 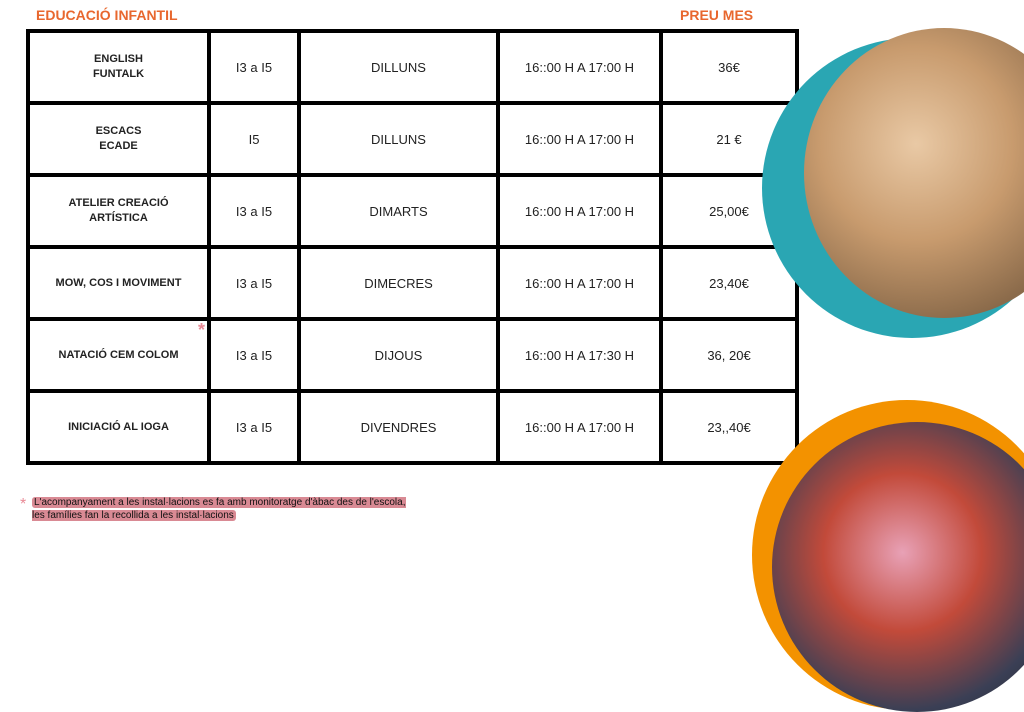 I want to click on price: 23,40€, so click(x=729, y=283).